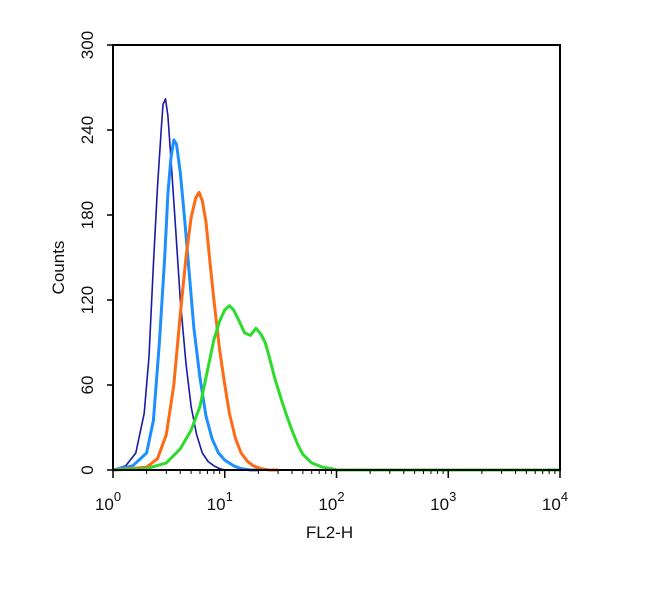 Image resolution: width=650 pixels, height=589 pixels. I want to click on y-tick-label: 300, so click(87, 45).